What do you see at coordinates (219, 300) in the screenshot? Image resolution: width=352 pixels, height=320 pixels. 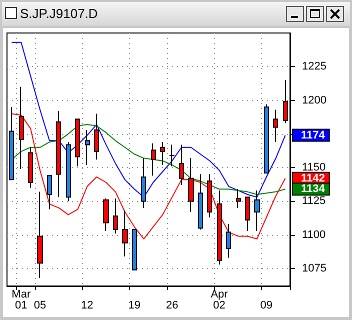 I see `x-tick-label: Apr 02` at bounding box center [219, 300].